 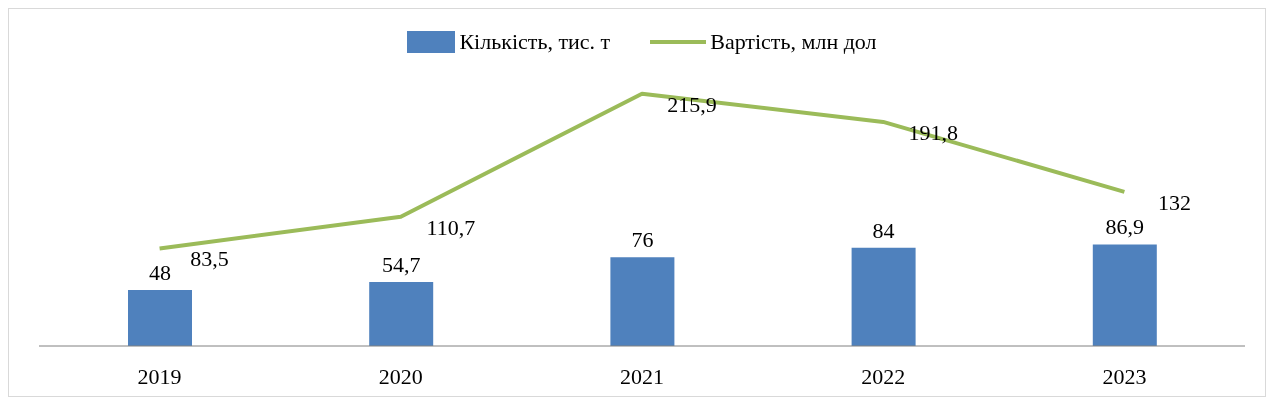 I want to click on data-label: 48, so click(x=160, y=272).